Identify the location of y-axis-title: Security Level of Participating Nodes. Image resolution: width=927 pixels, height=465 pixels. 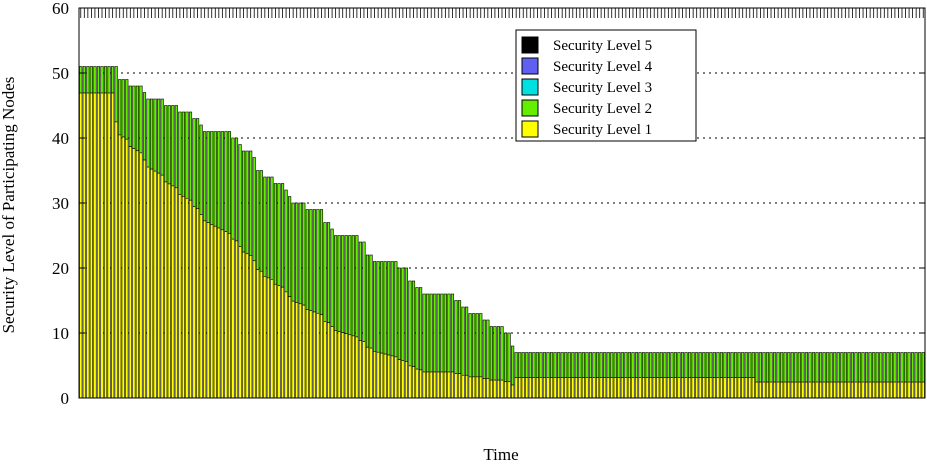
(9, 205).